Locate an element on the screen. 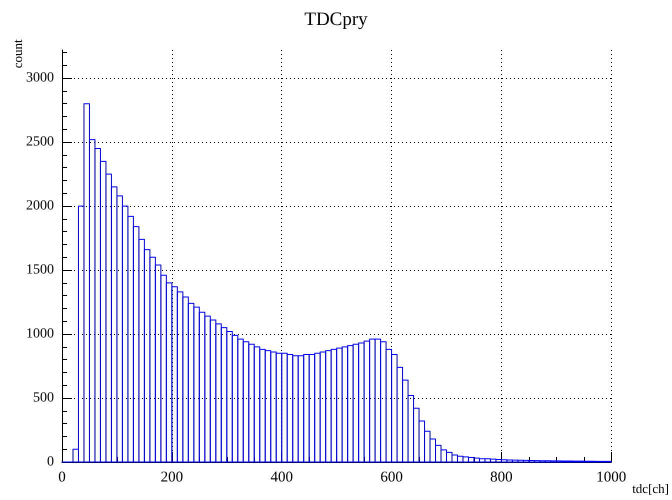 The height and width of the screenshot is (500, 672). x-tick-label: 600 is located at coordinates (391, 478).